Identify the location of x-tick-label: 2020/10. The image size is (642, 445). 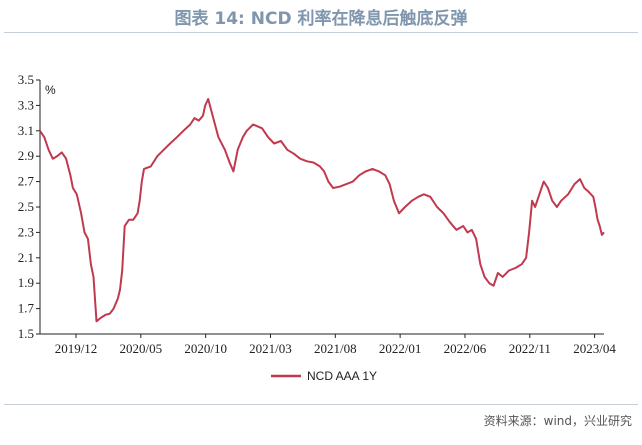
(205, 348).